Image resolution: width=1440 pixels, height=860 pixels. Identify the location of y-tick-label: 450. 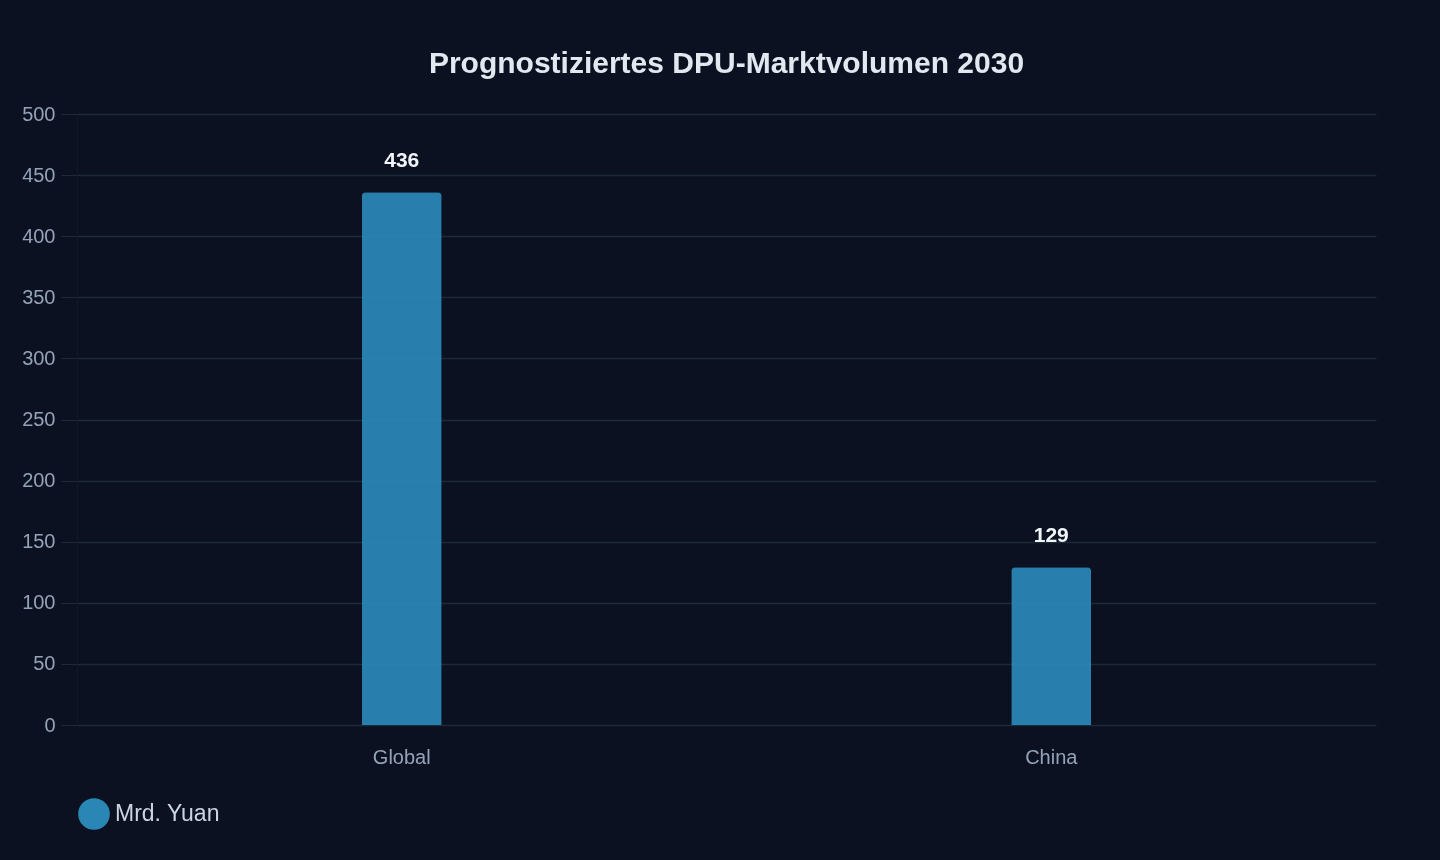
(39, 174).